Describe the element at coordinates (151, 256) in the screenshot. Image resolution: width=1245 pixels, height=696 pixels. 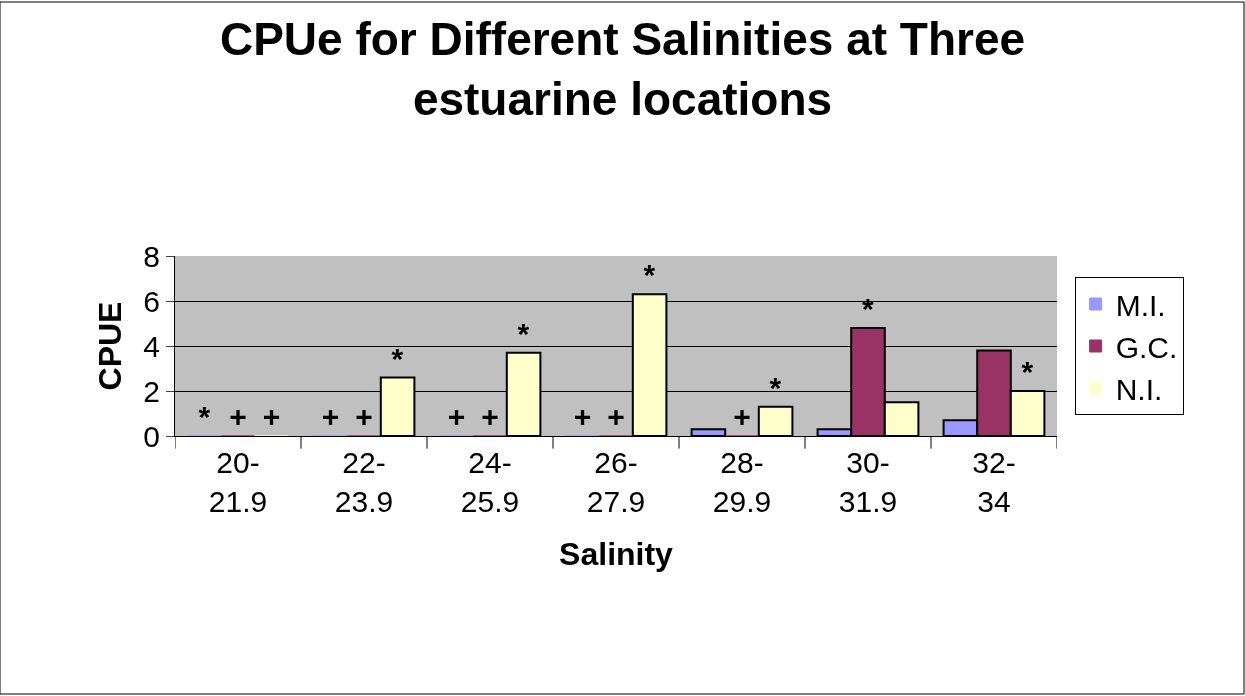
I see `y-tick-label: 8` at that location.